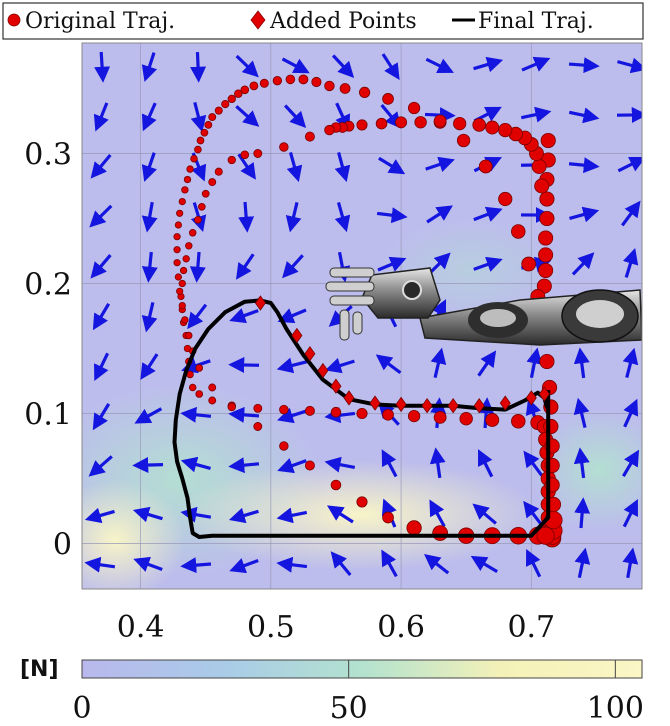 The image size is (670, 726). Describe the element at coordinates (39, 669) in the screenshot. I see `colorbar-unit-label: [N]` at that location.